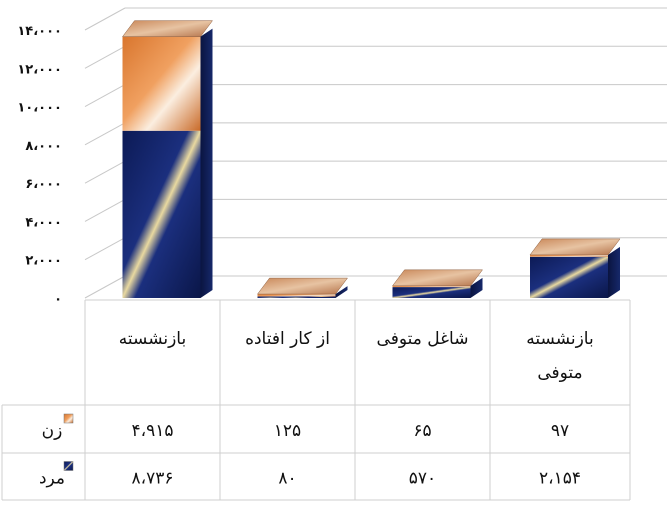  Describe the element at coordinates (39, 31) in the screenshot. I see `y-tick-label: ۱۴،۰۰۰` at that location.